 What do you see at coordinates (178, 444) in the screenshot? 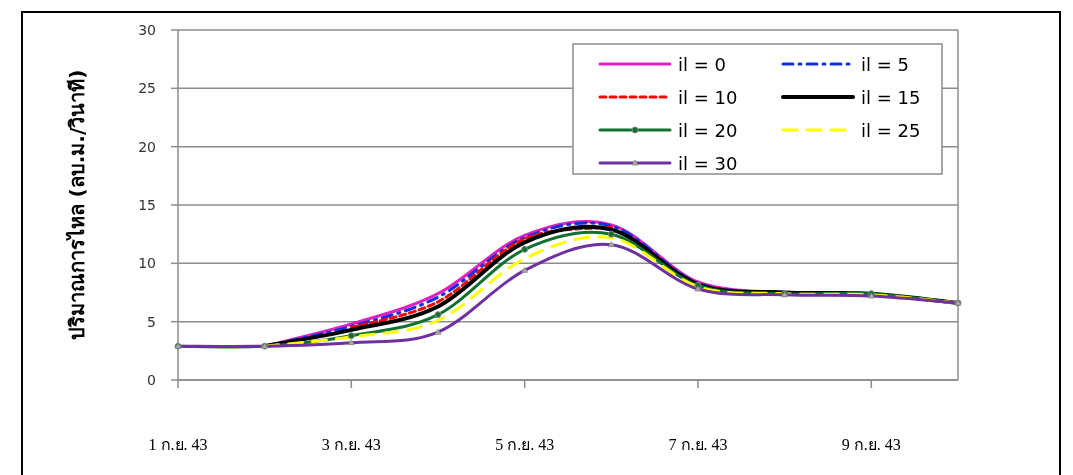
I see `x-tick-label: 1 ก.ย. 43` at bounding box center [178, 444].